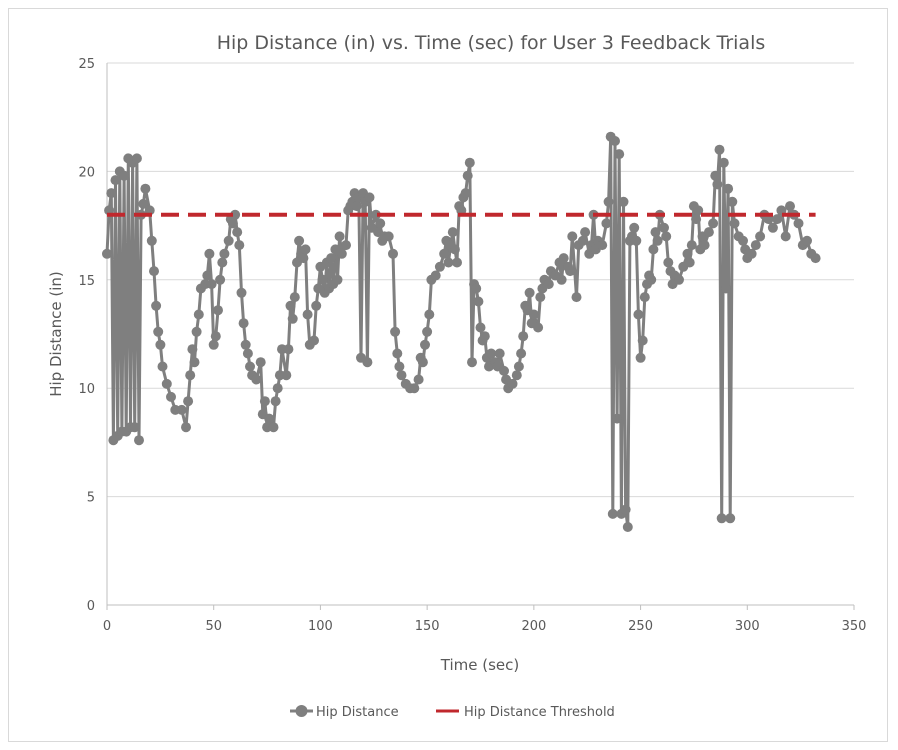 This screenshot has height=750, width=898. I want to click on x-tick-label: 0, so click(107, 626).